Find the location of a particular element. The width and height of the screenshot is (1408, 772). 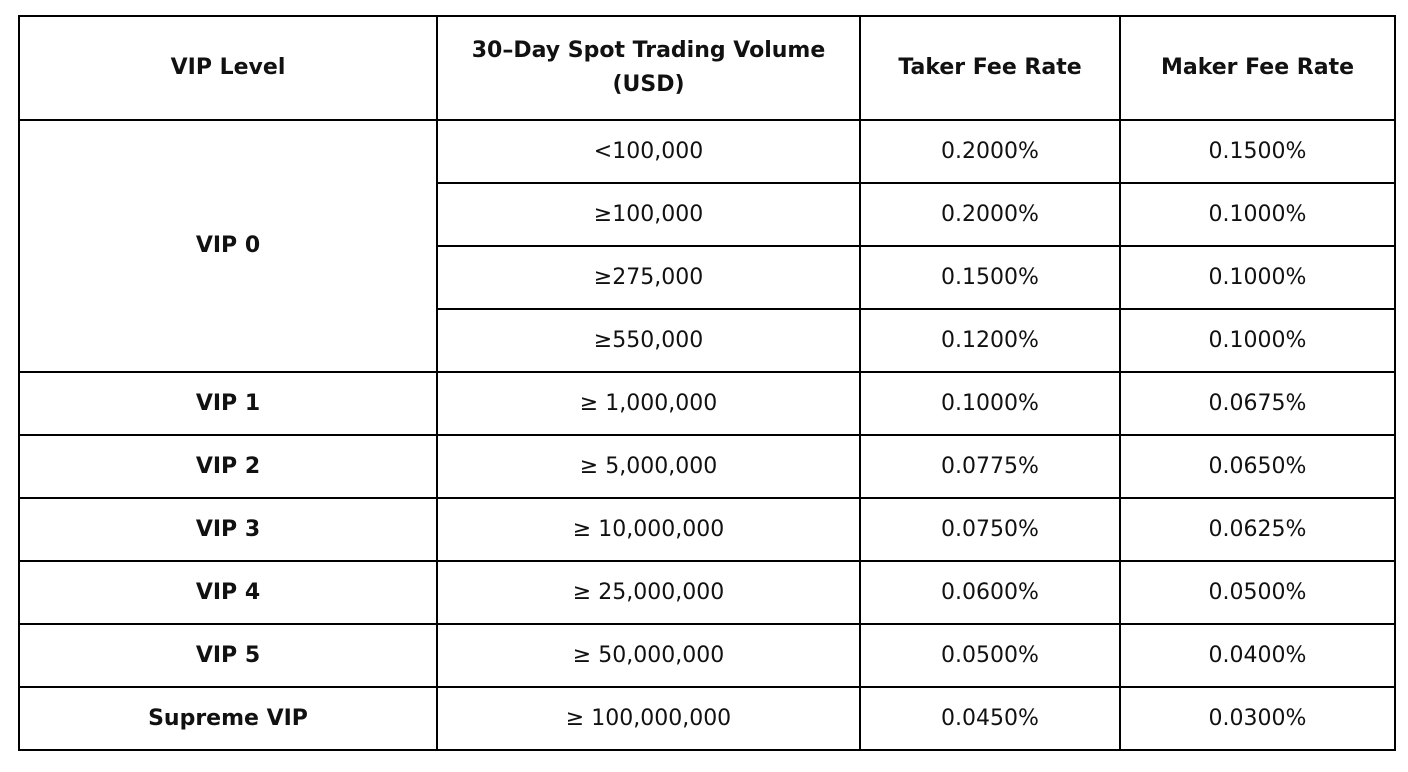

taker-fee-cell: 0.0750% is located at coordinates (990, 529).